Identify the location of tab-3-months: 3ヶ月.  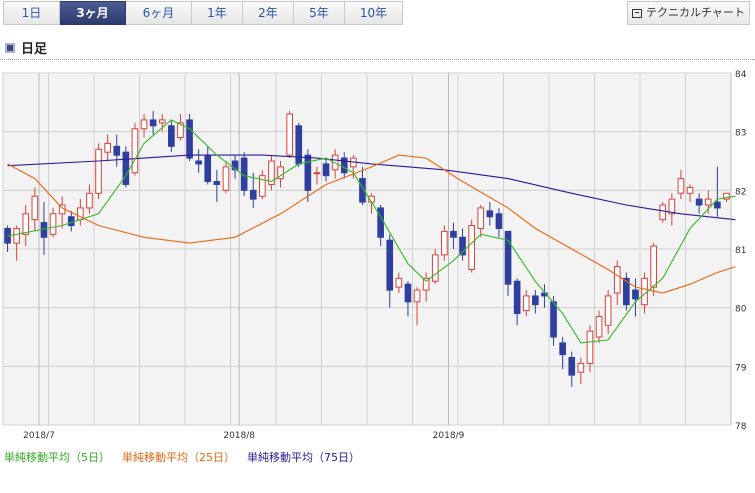
(93, 13).